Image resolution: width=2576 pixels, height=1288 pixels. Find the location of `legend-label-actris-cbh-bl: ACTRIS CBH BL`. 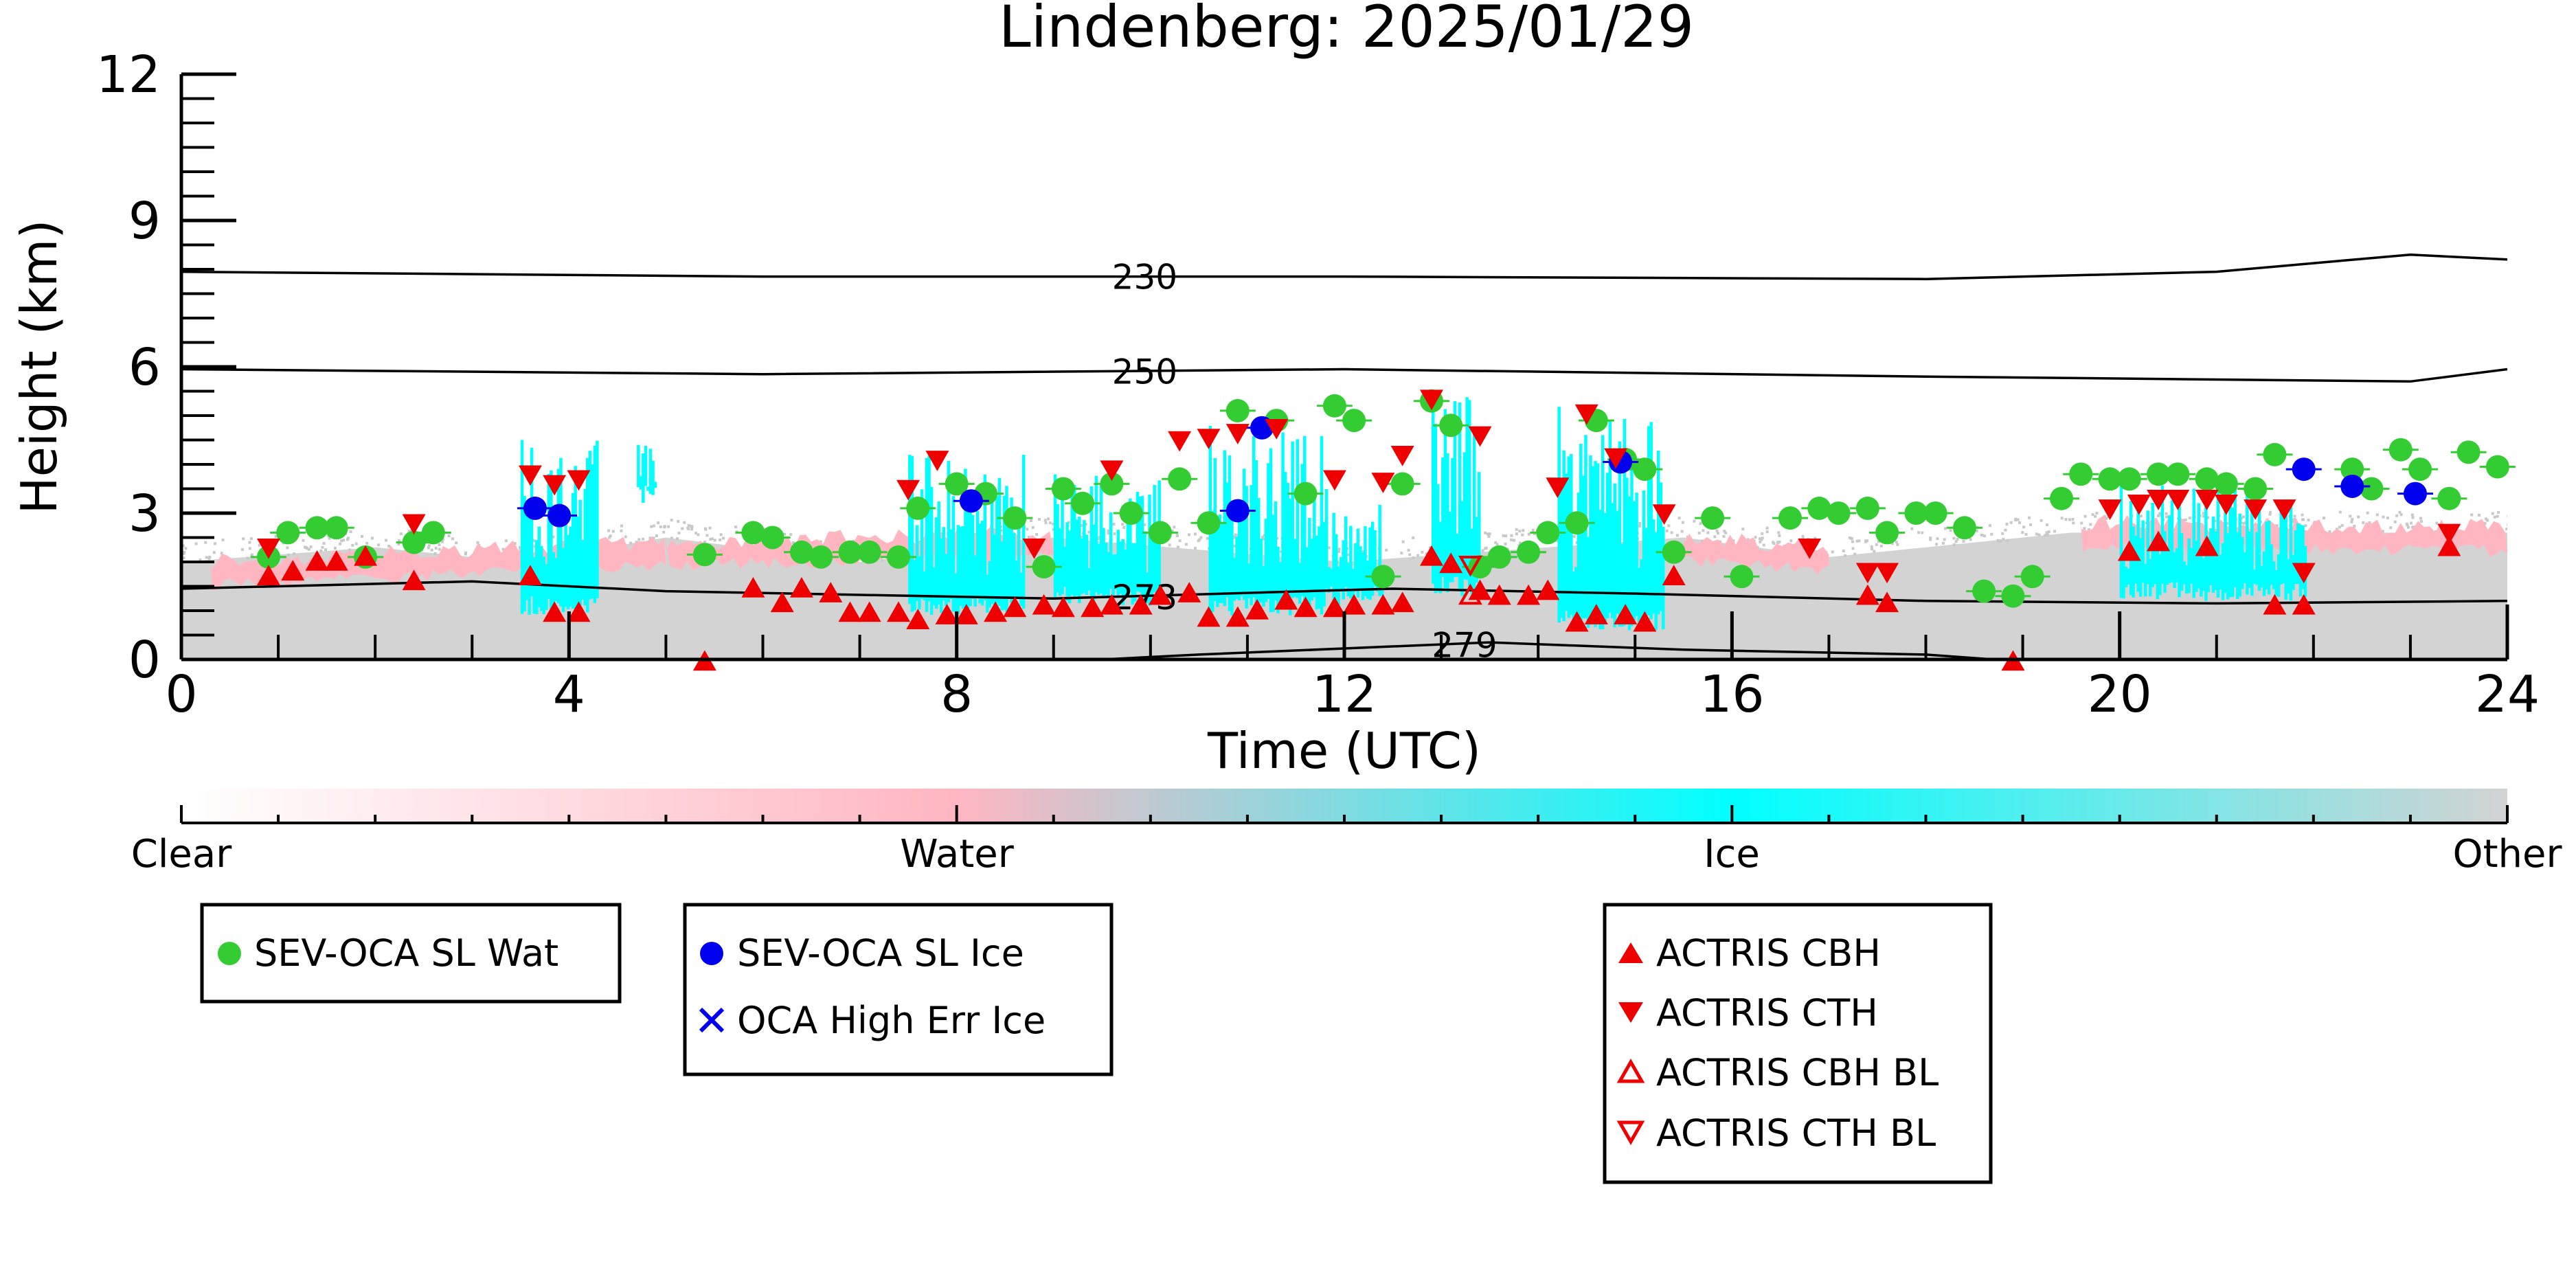

legend-label-actris-cbh-bl: ACTRIS CBH BL is located at coordinates (1797, 1072).